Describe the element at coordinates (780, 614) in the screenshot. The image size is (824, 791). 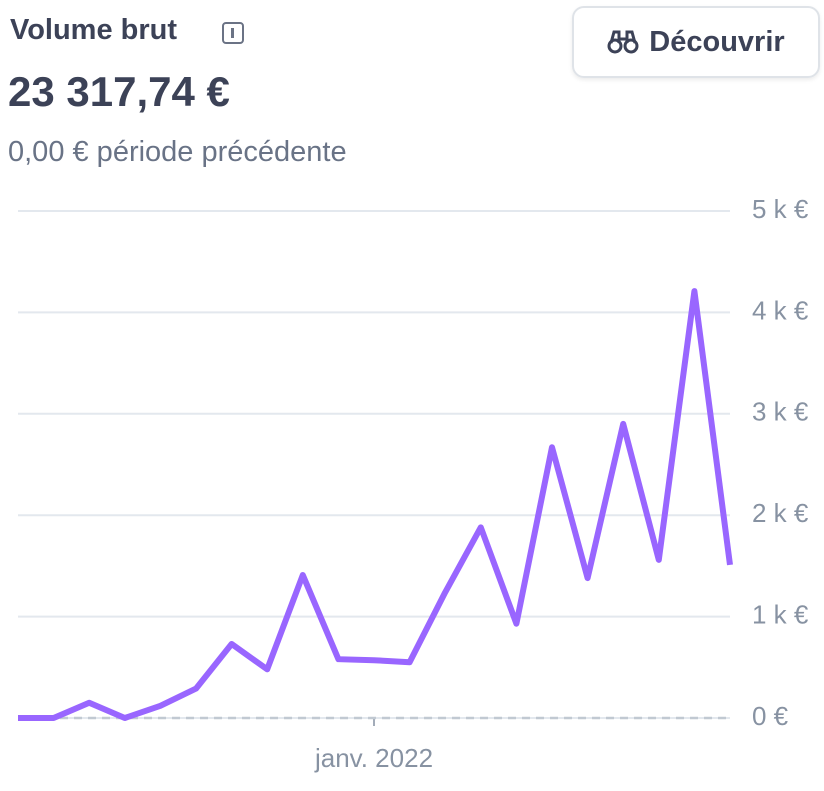
I see `y-tick-label: 1 k €` at that location.